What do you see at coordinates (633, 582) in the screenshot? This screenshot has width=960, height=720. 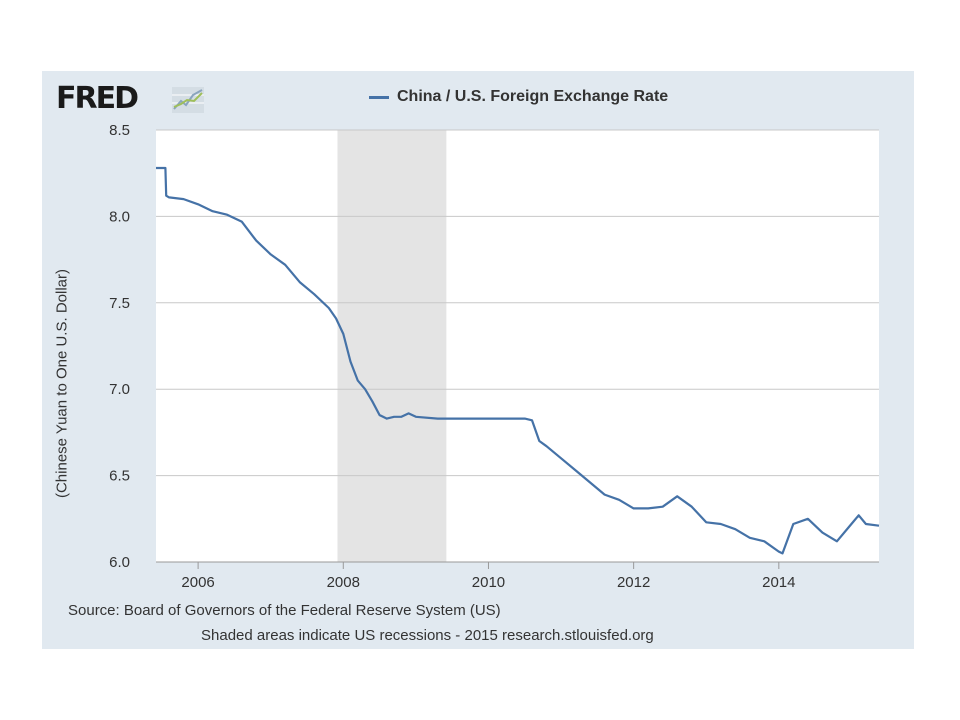 I see `x-tick-label: 2012` at bounding box center [633, 582].